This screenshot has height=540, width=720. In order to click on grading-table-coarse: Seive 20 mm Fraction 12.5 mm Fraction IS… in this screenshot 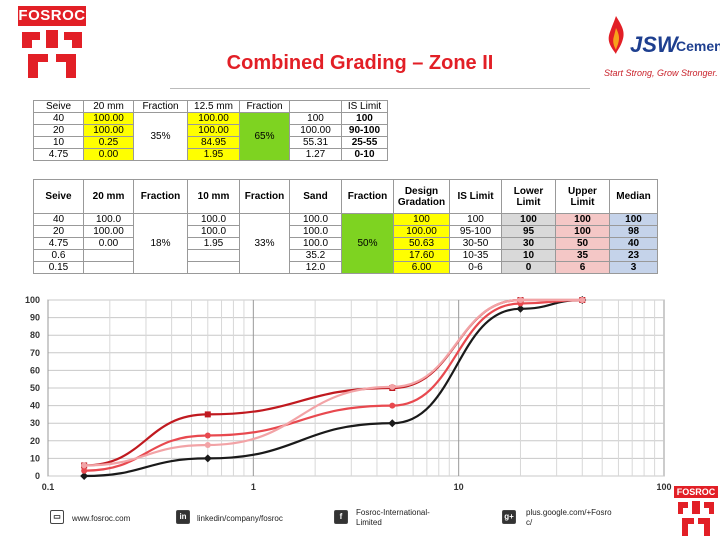, I will do `click(355, 130)`.